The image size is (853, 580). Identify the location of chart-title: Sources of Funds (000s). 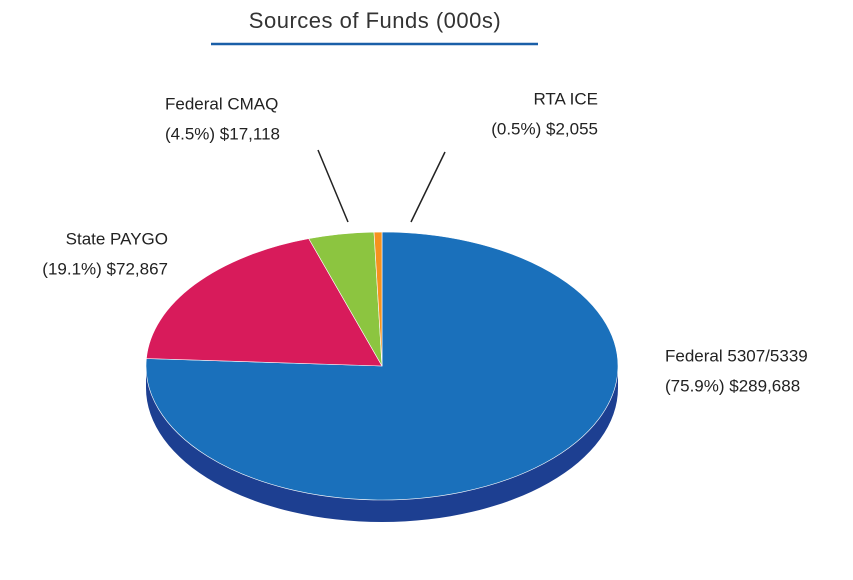
(375, 20).